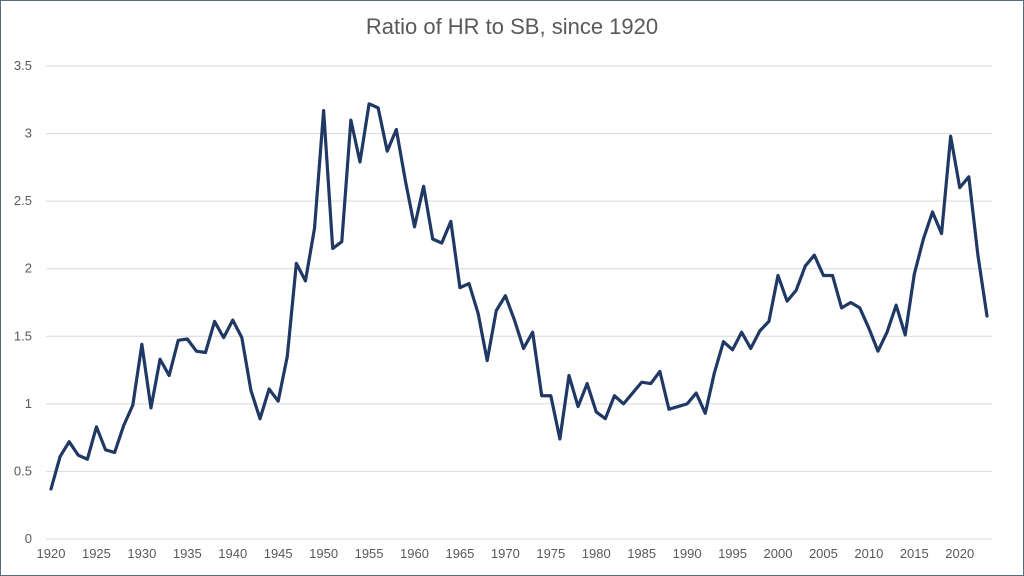 The image size is (1024, 576). I want to click on x-tick-label: 1940, so click(232, 553).